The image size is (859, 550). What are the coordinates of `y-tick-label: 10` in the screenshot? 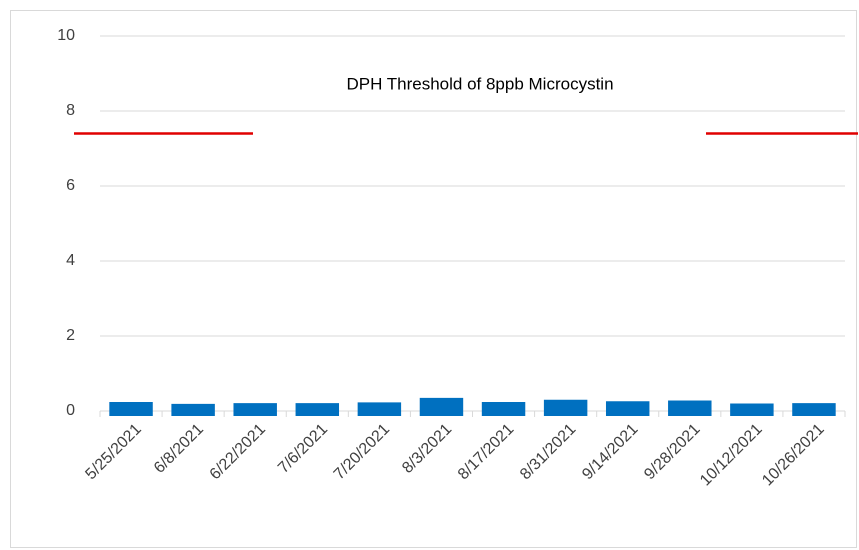 It's located at (66, 35).